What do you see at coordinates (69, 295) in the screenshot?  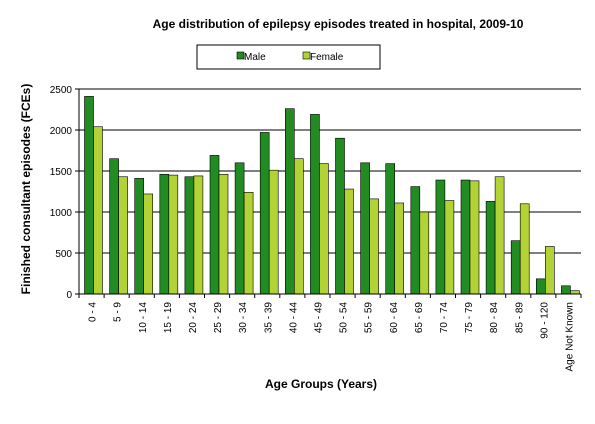 I see `y-tick-label: 0` at bounding box center [69, 295].